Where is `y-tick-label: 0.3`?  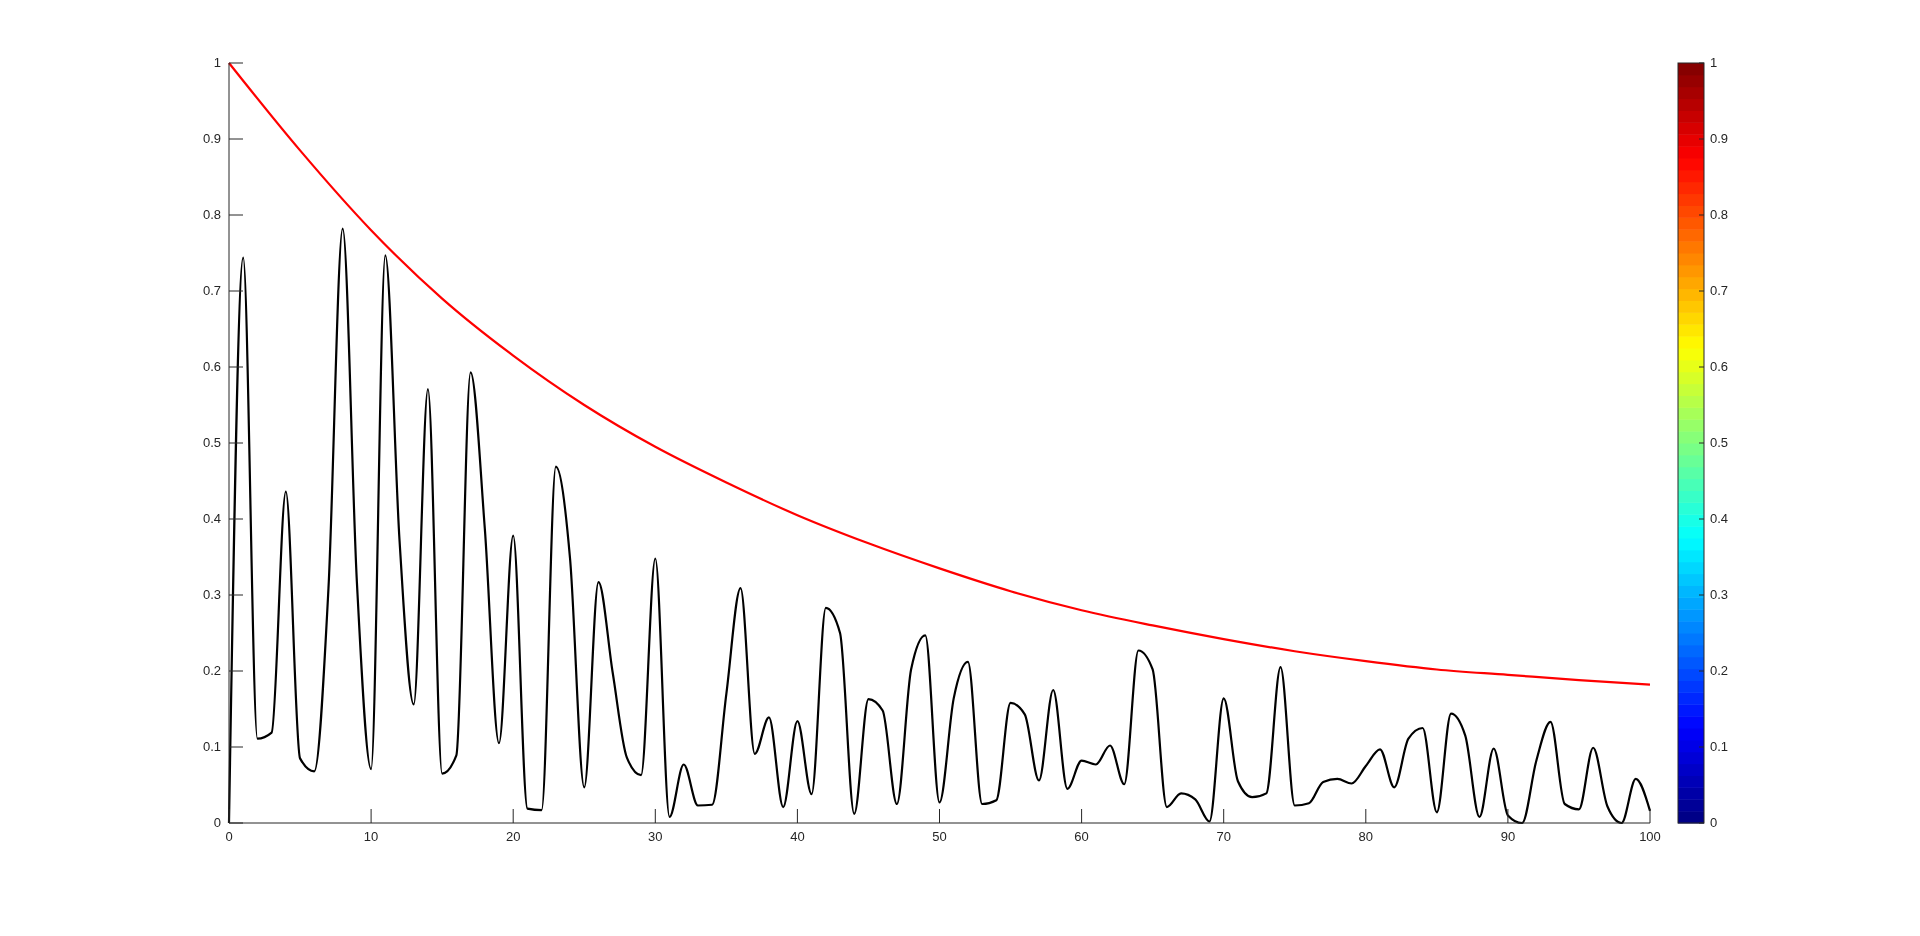
y-tick-label: 0.3 is located at coordinates (211, 594).